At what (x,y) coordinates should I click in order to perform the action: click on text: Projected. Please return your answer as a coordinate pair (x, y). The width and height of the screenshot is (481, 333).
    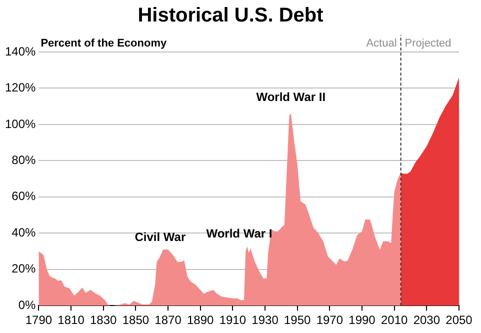
    Looking at the image, I should click on (428, 44).